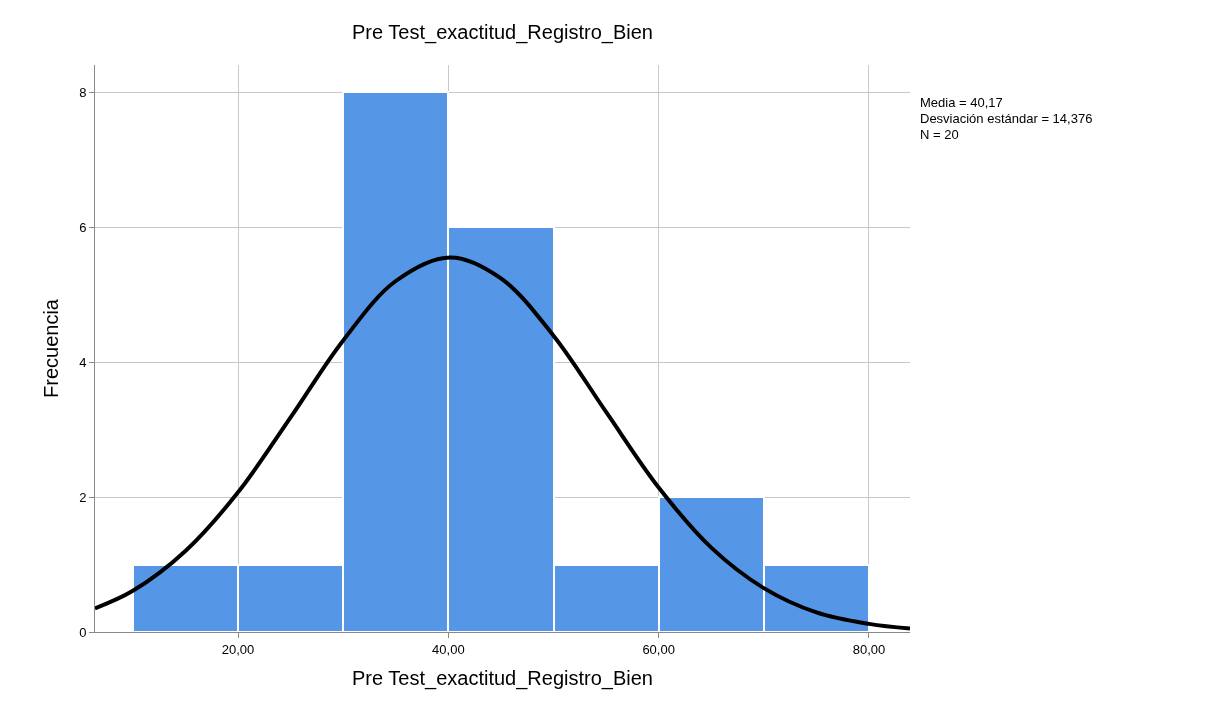 The height and width of the screenshot is (717, 1215). I want to click on y-tick-label: 0, so click(83, 632).